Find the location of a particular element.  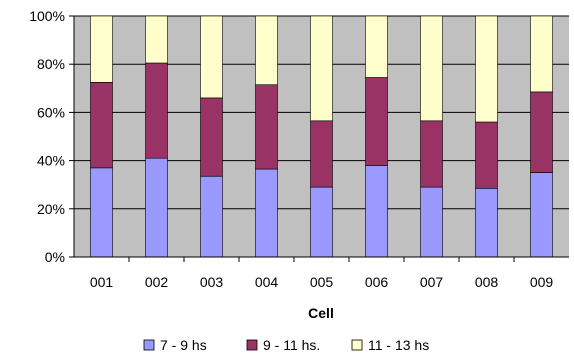

legend-label-1: 7 - 9 hs is located at coordinates (183, 345).